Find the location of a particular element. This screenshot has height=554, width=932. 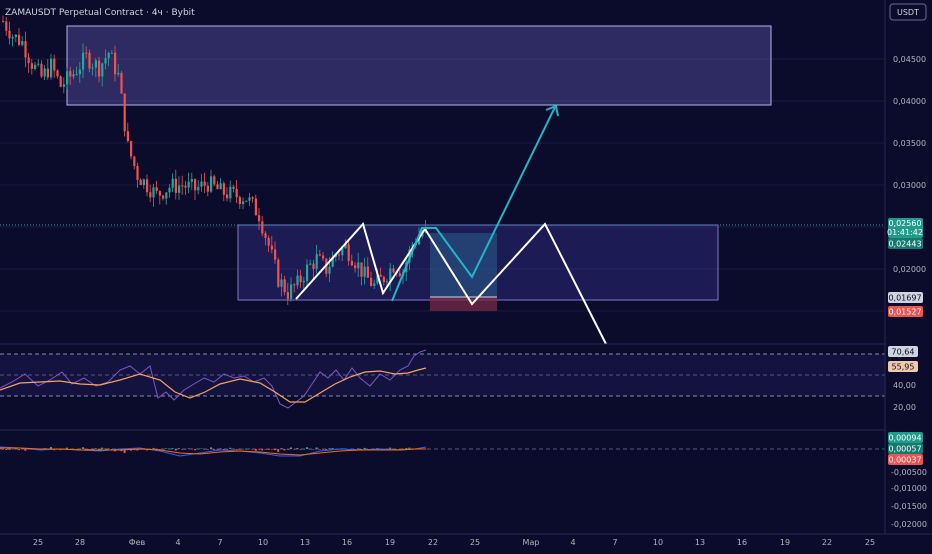

currency-button: USDT is located at coordinates (908, 12).